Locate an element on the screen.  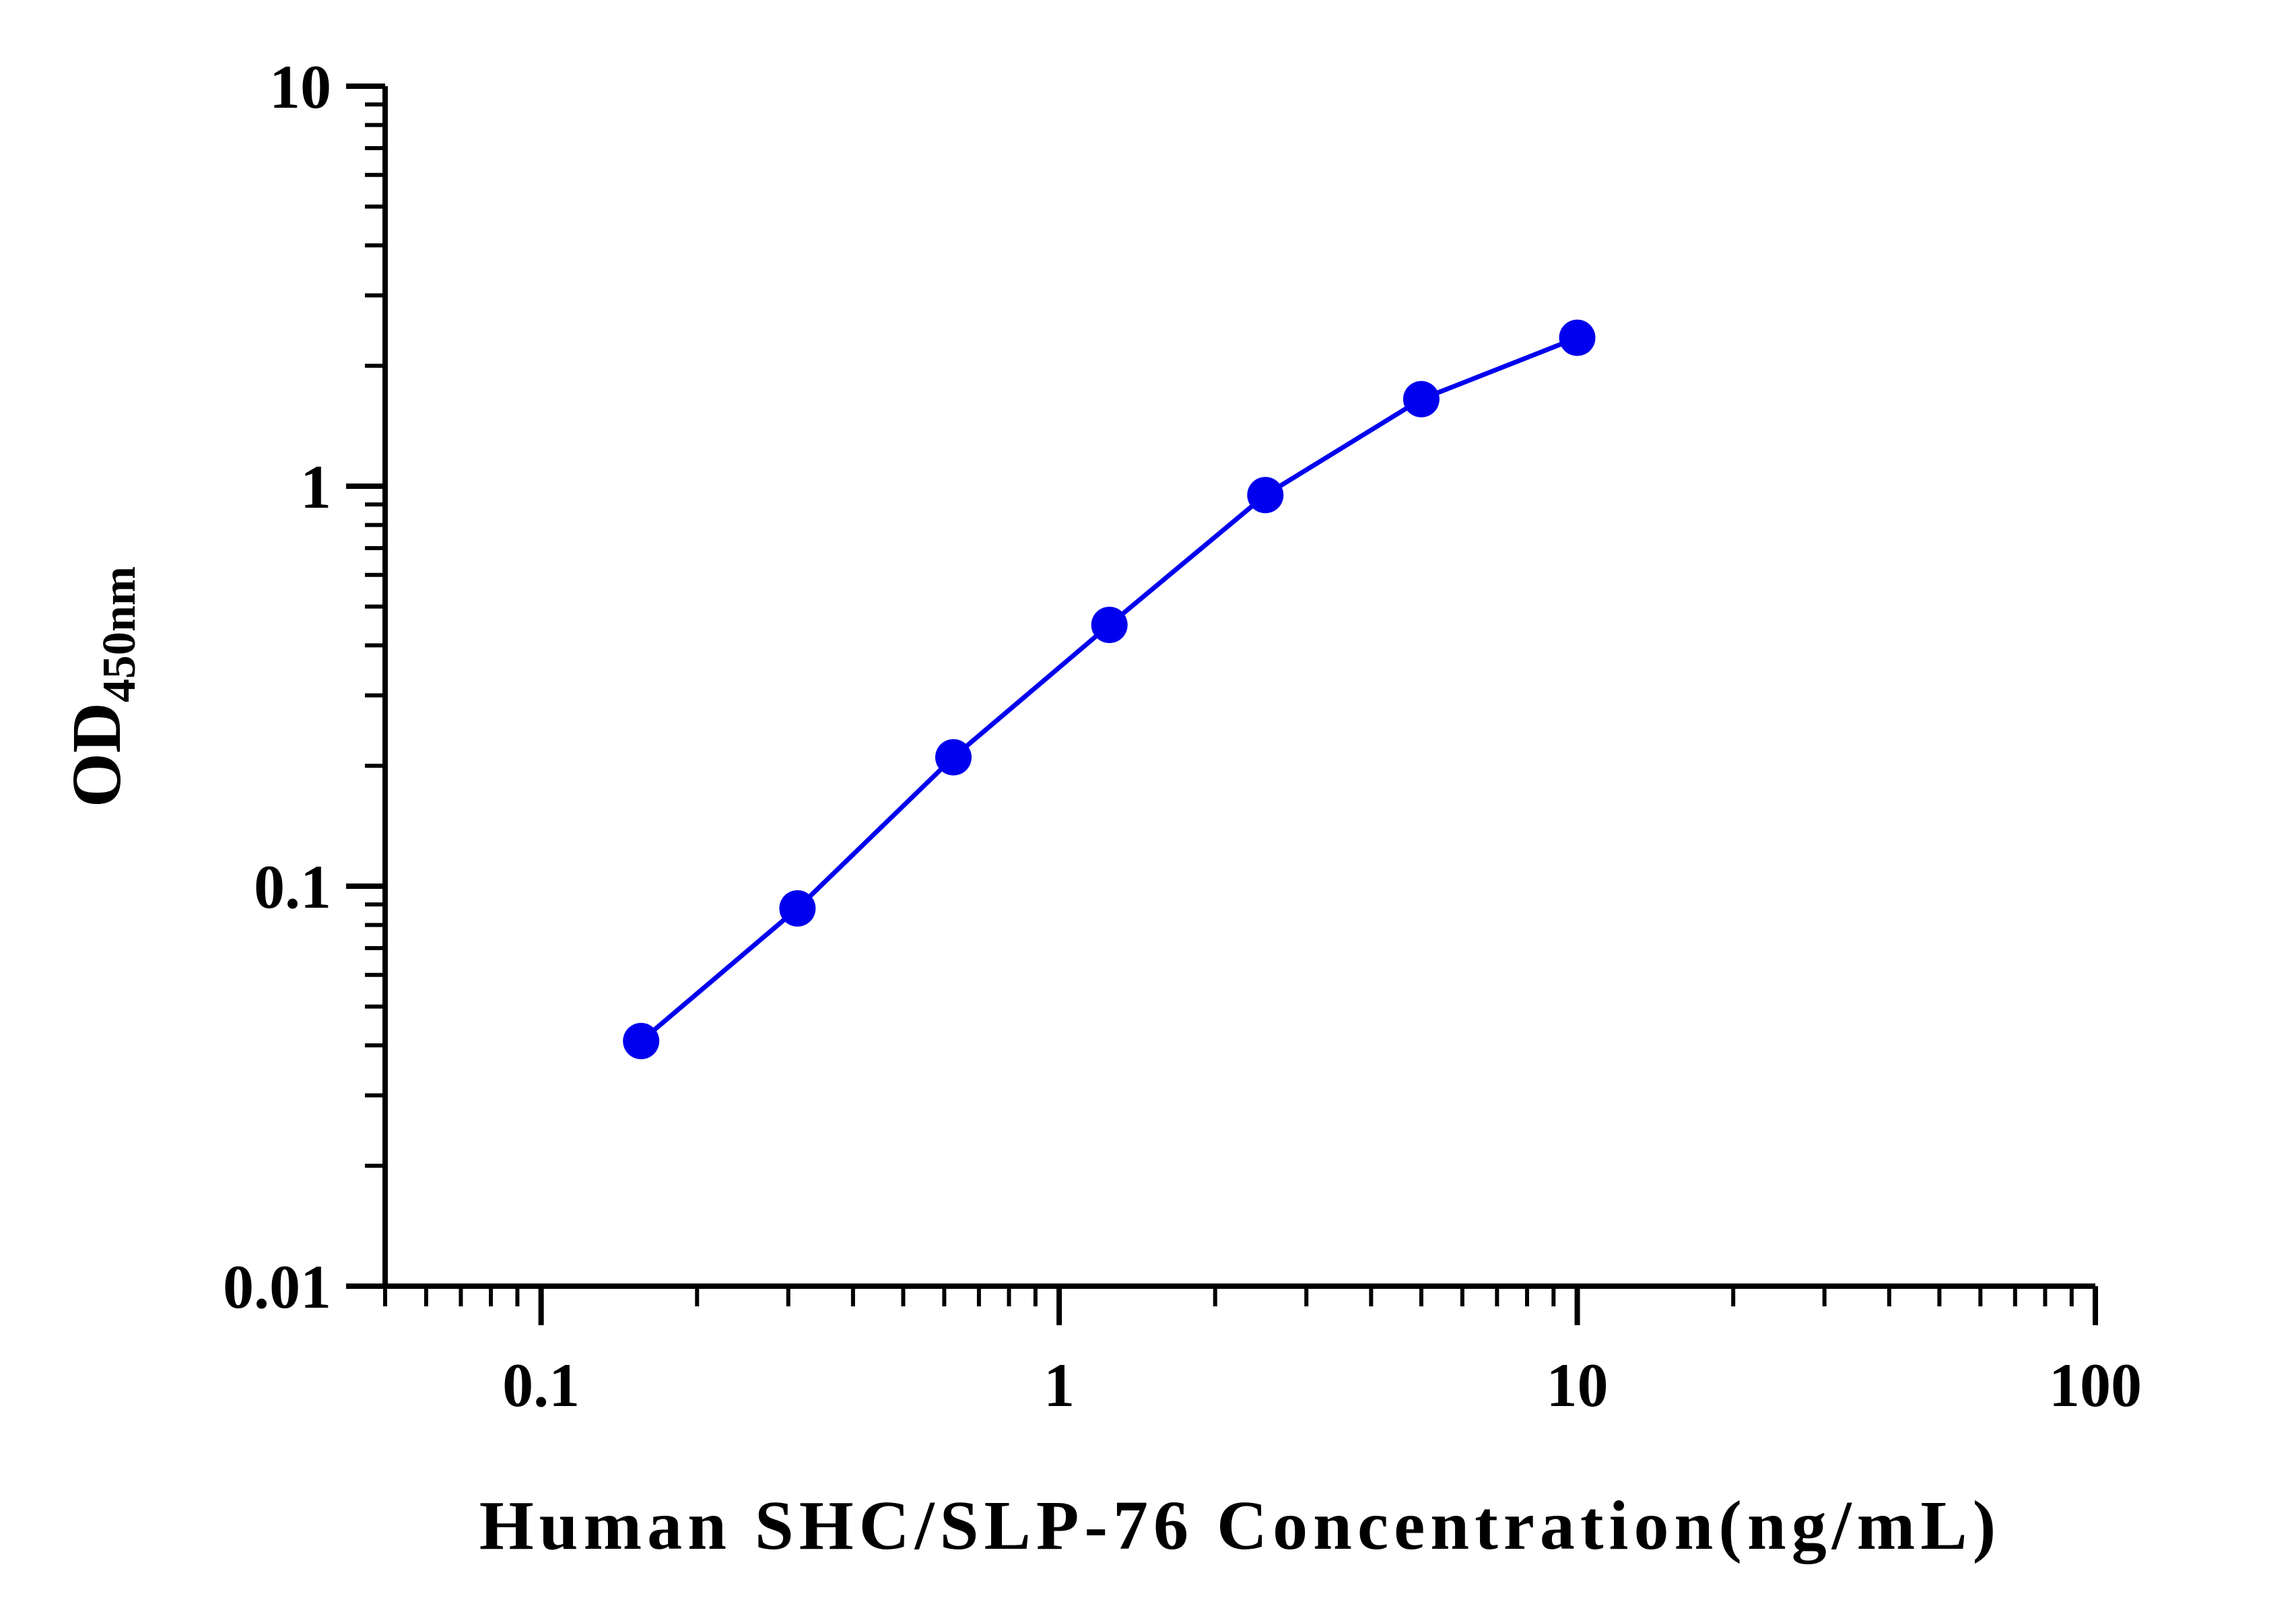
x-axis-ticks is located at coordinates (1240, 1305).